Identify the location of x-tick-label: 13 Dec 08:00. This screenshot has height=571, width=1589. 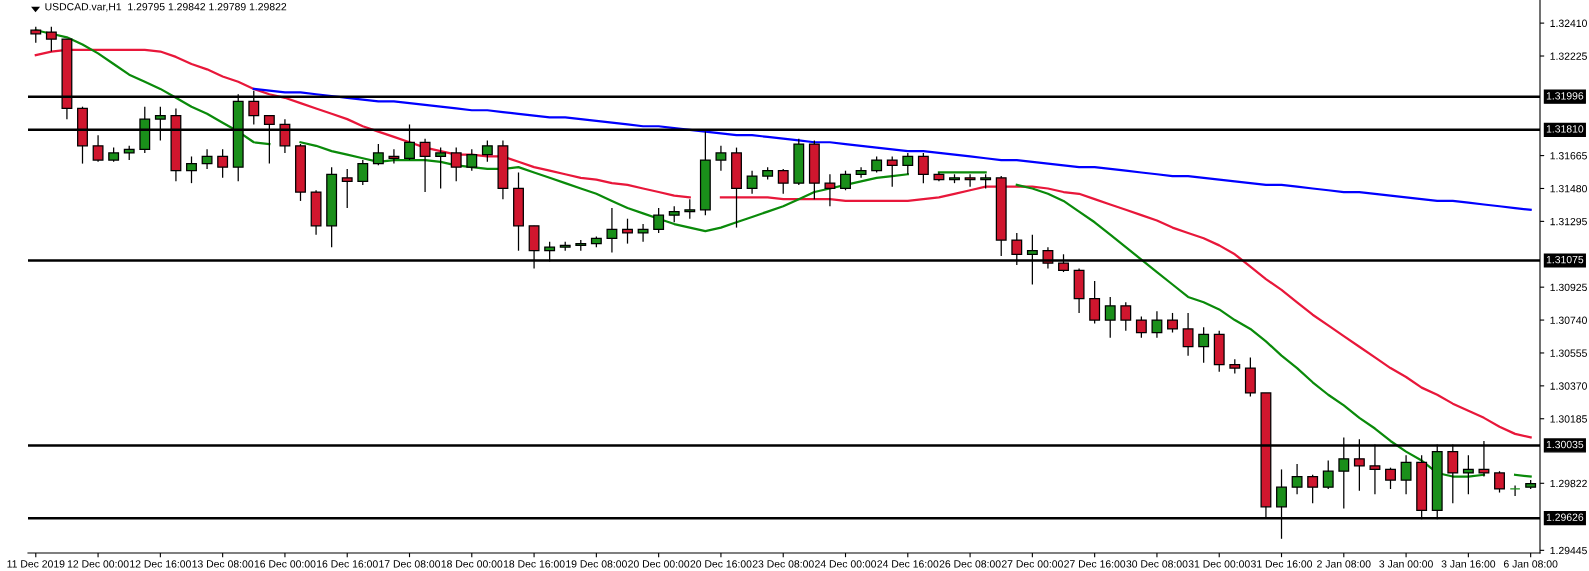
(223, 564).